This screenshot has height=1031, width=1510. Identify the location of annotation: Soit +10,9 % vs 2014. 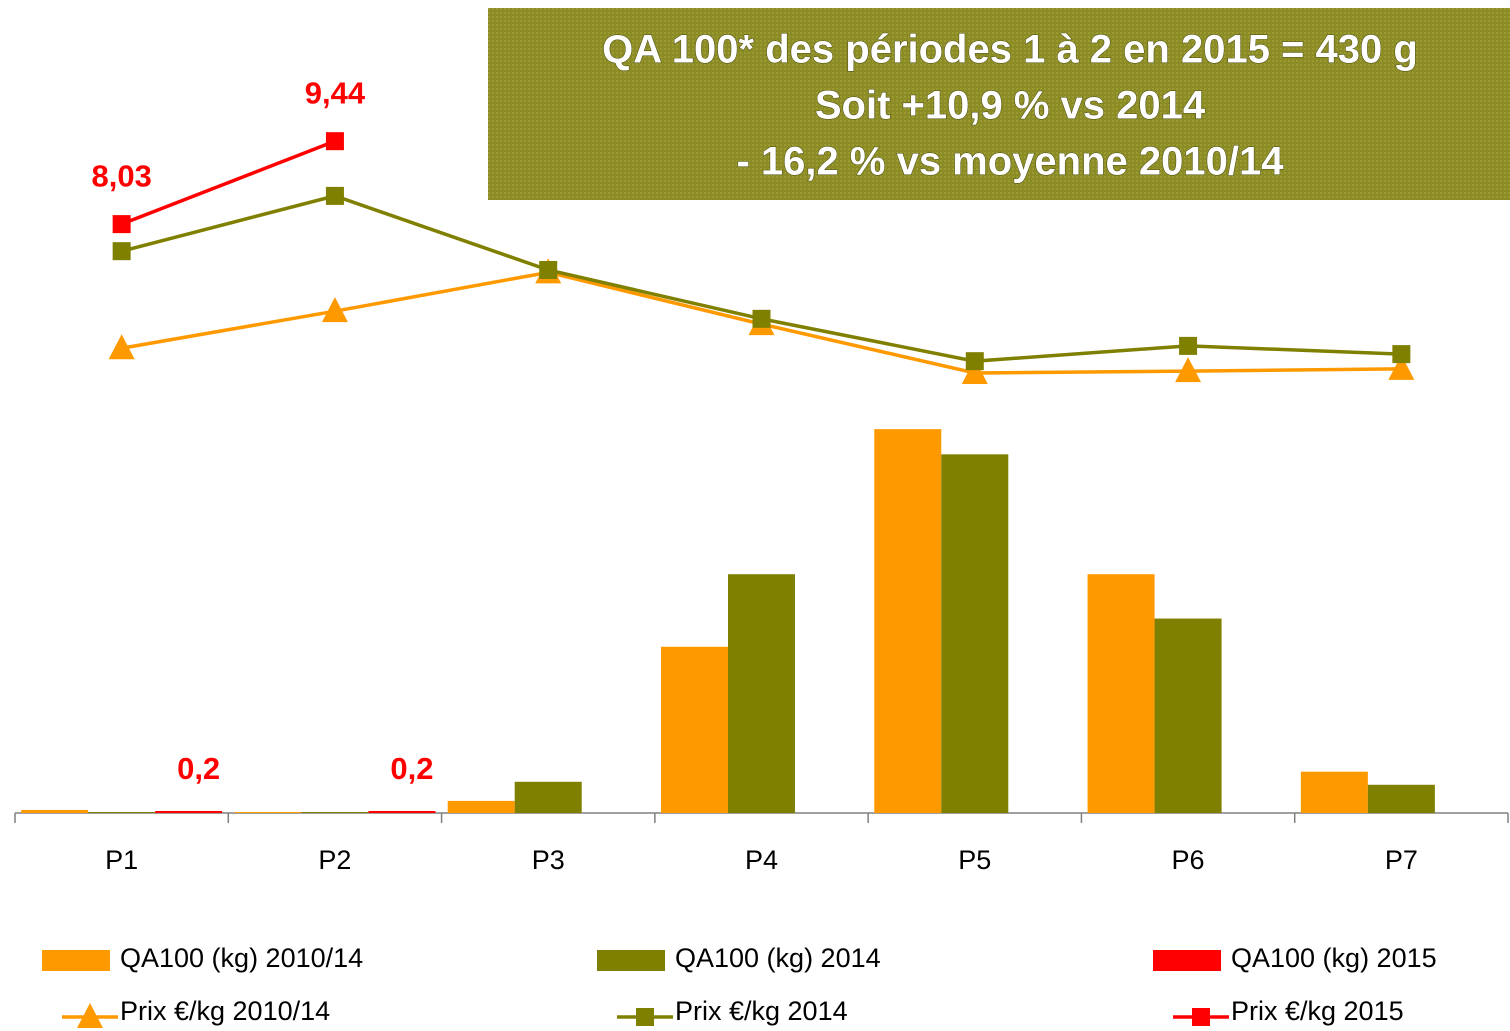
(1010, 106).